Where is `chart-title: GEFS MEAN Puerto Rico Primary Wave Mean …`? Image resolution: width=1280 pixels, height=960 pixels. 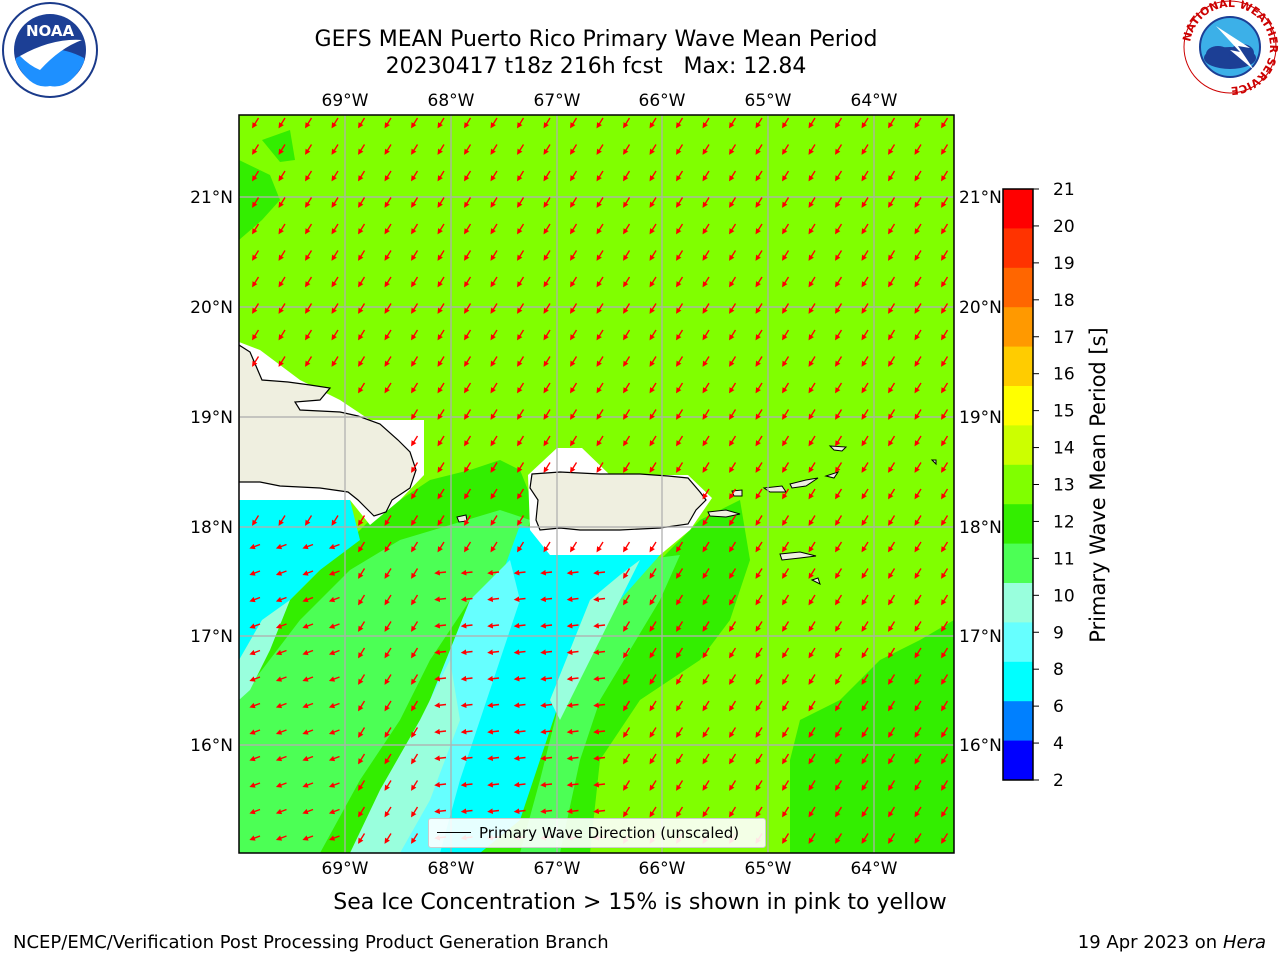 chart-title: GEFS MEAN Puerto Rico Primary Wave Mean … is located at coordinates (596, 53).